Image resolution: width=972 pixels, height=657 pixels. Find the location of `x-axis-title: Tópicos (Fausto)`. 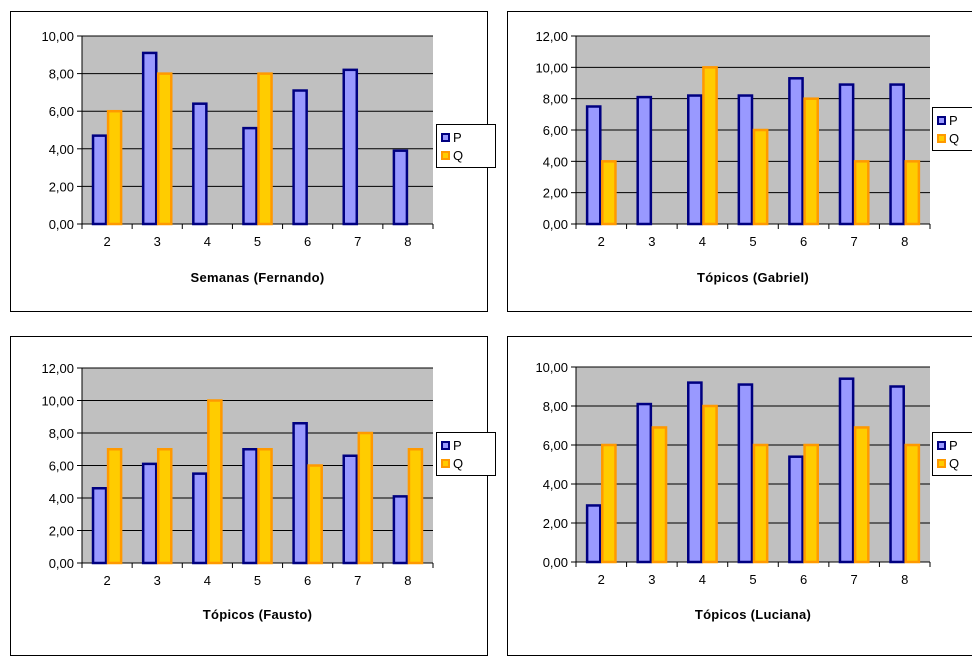

x-axis-title: Tópicos (Fausto) is located at coordinates (258, 614).